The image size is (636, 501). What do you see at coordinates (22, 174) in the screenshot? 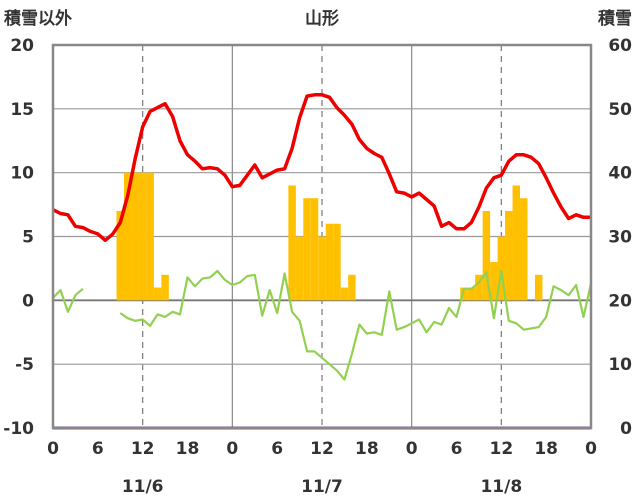
I see `left-tick-label: 10` at bounding box center [22, 174].